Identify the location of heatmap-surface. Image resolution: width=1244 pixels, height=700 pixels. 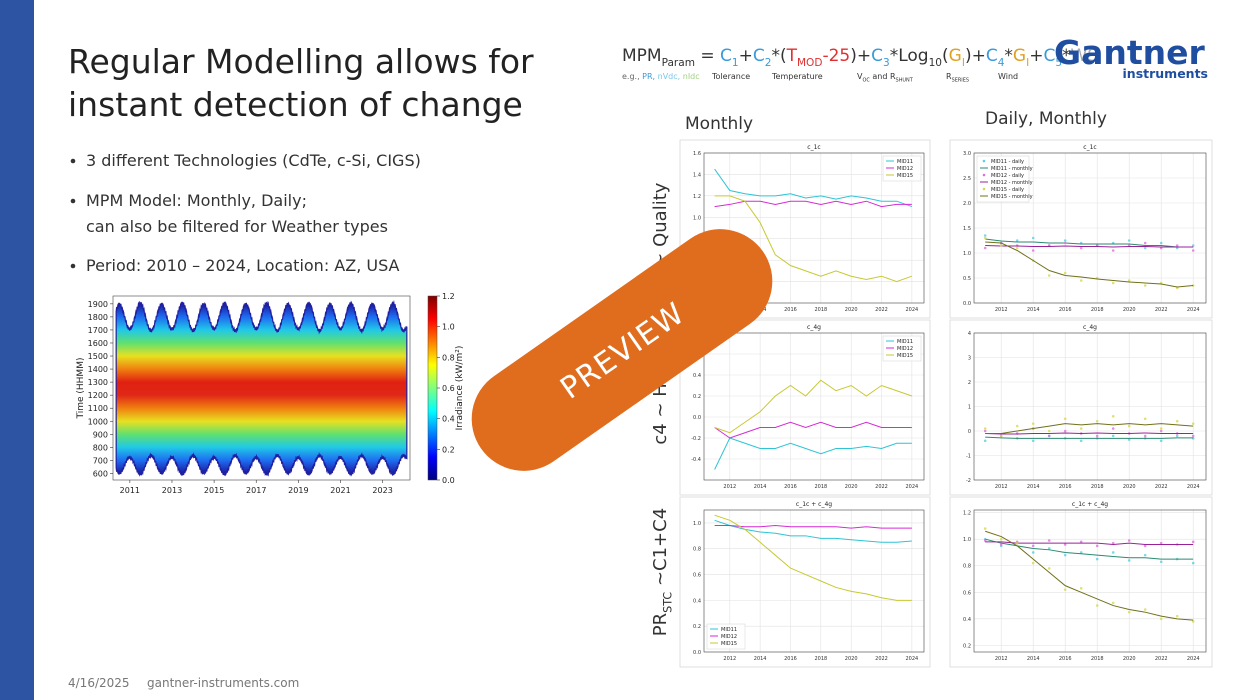
(261, 388).